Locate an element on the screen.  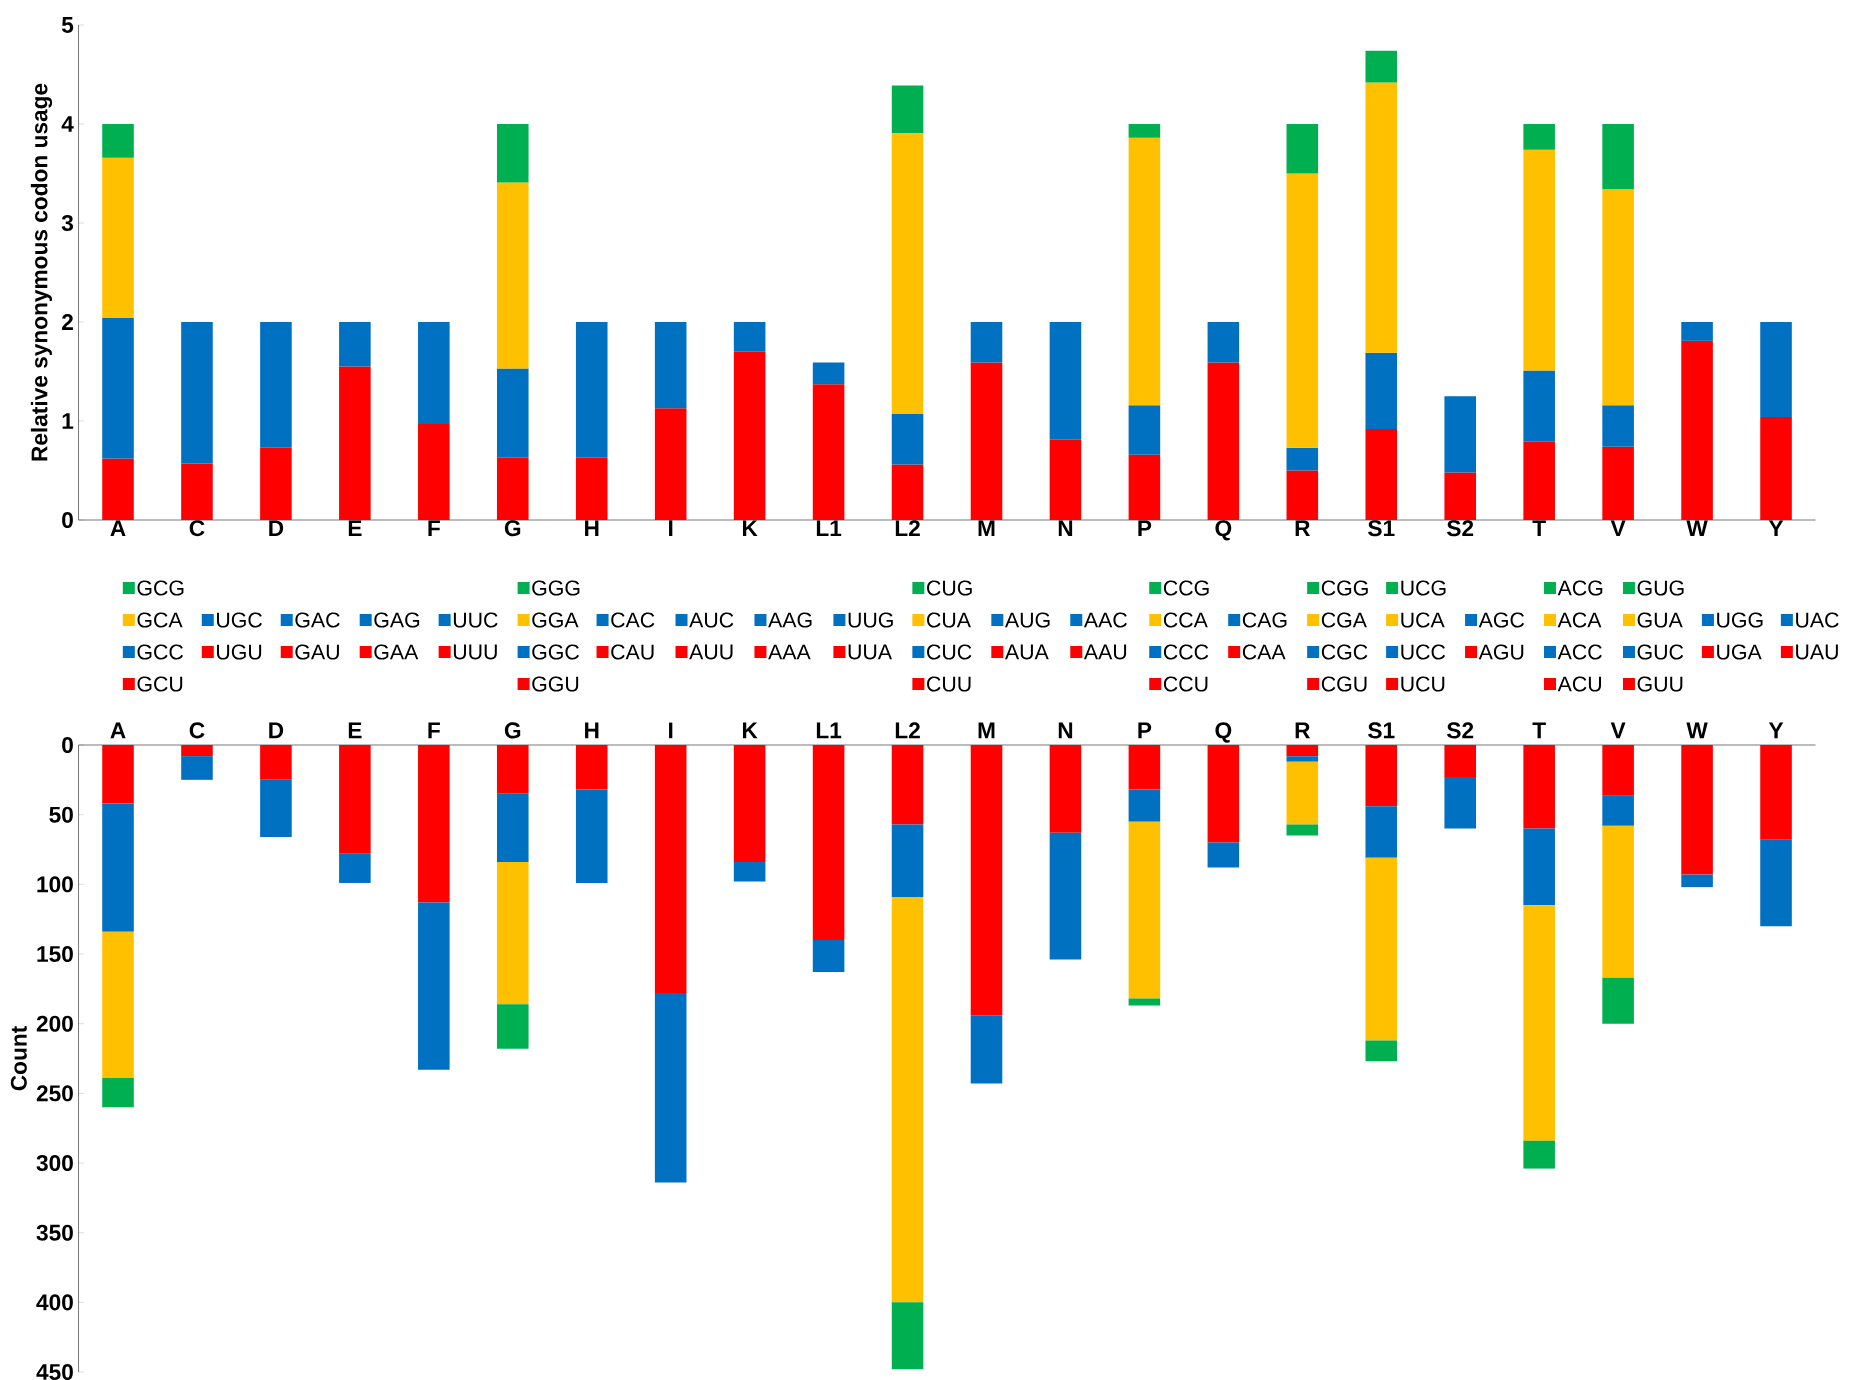
legend-label: GCG is located at coordinates (160, 588).